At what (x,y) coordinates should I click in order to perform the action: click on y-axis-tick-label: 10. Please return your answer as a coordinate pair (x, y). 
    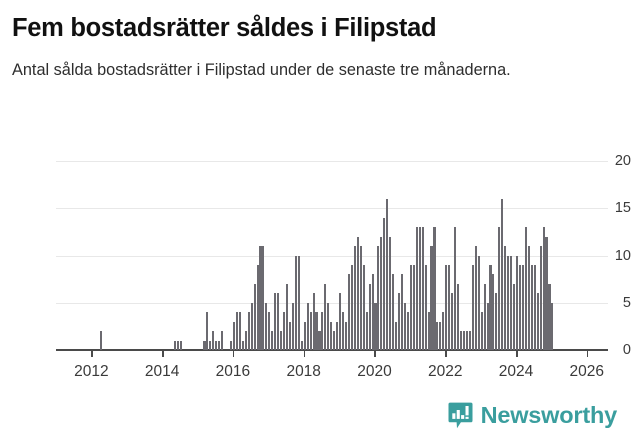
    Looking at the image, I should click on (622, 255).